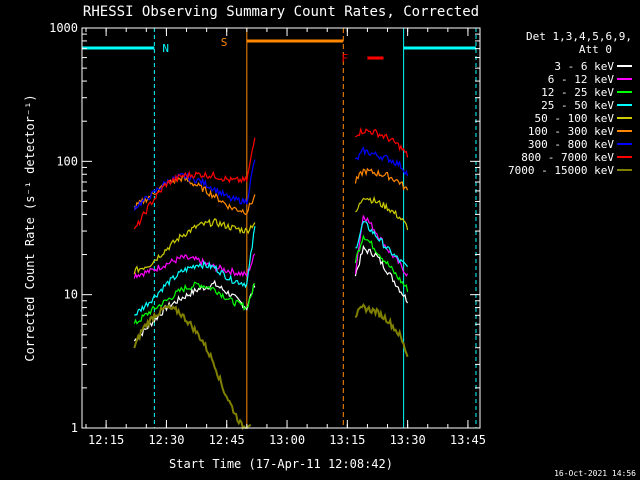 The width and height of the screenshot is (640, 480). What do you see at coordinates (577, 105) in the screenshot?
I see `legend-label-25-50-kev: 25 - 50 keV` at bounding box center [577, 105].